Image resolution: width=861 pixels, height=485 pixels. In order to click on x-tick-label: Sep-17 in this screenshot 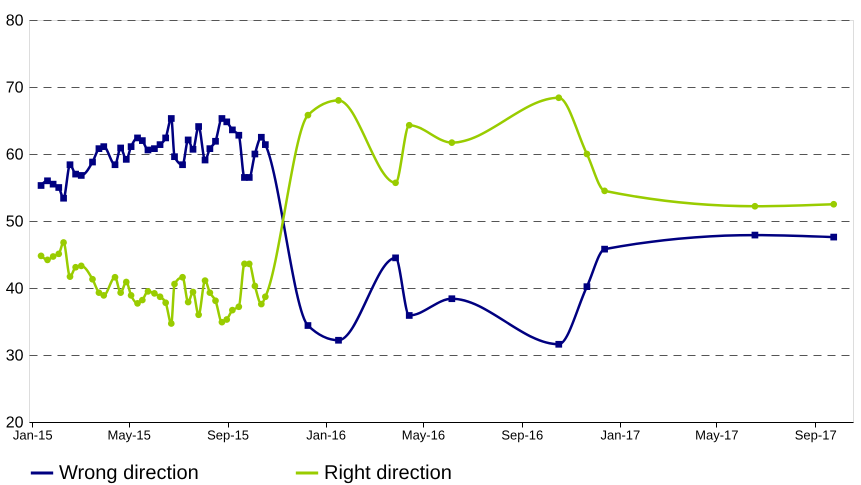, I will do `click(815, 435)`.